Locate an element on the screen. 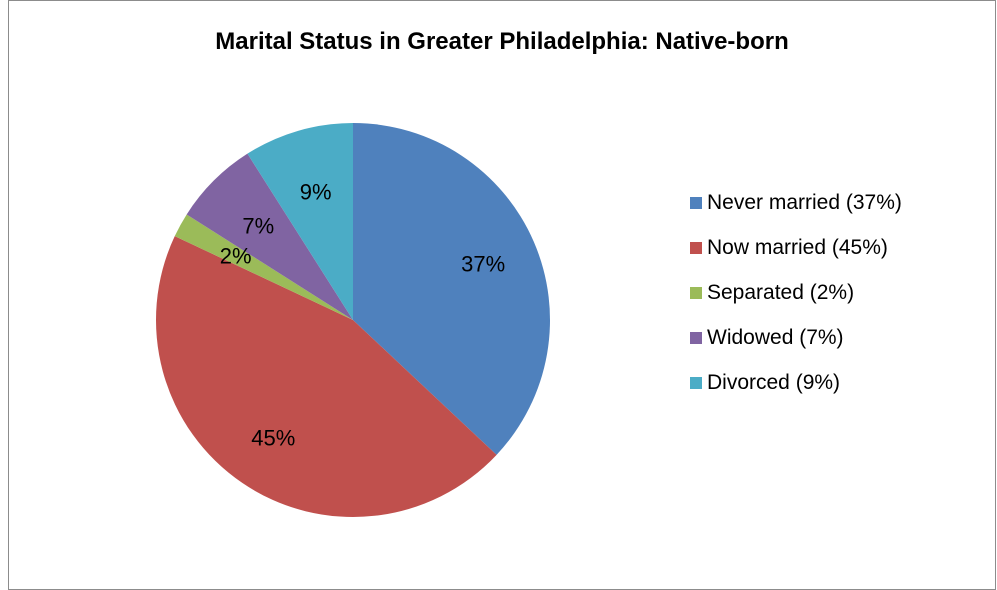 Image resolution: width=997 pixels, height=590 pixels. data-label-now-married: 45% is located at coordinates (273, 437).